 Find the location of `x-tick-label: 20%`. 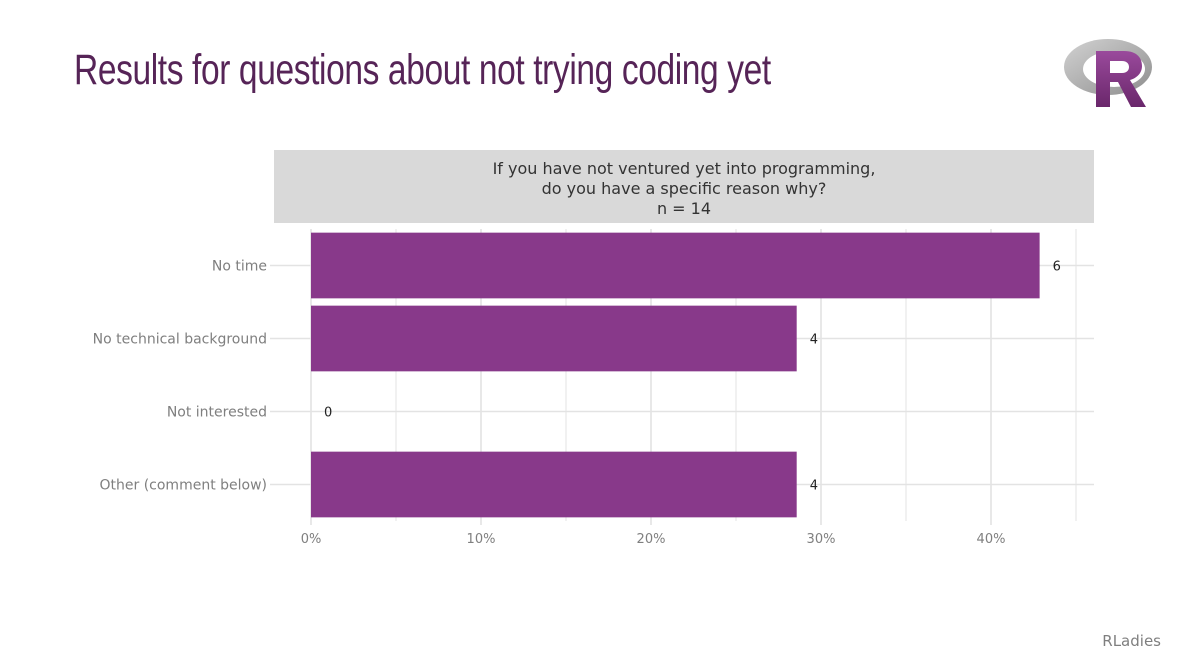

x-tick-label: 20% is located at coordinates (651, 539).